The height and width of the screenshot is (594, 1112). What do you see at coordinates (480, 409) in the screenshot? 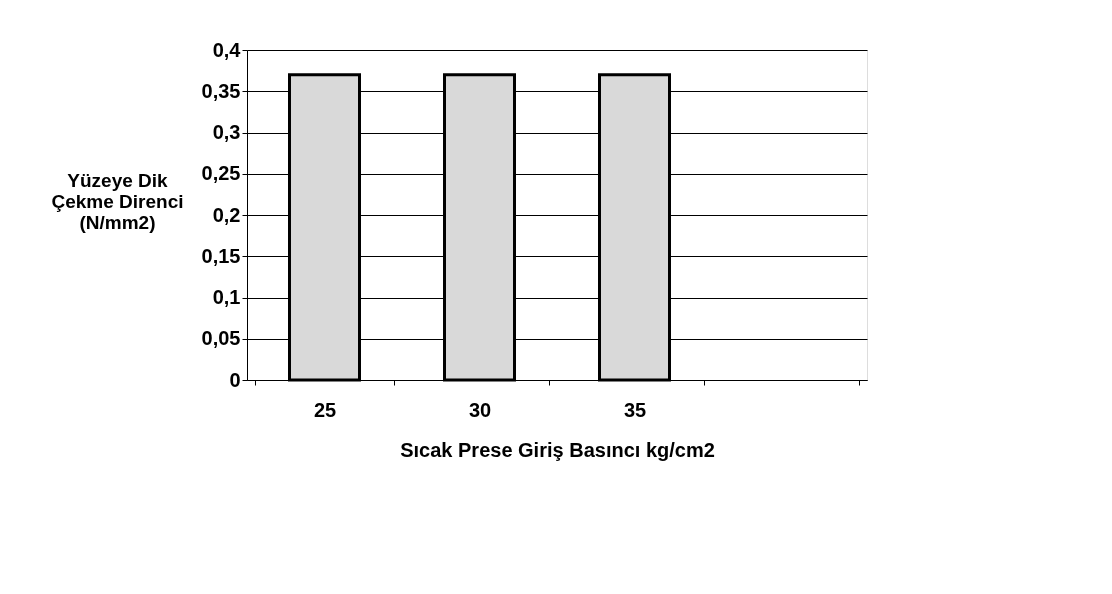
I see `x-tick-label: 30` at bounding box center [480, 409].